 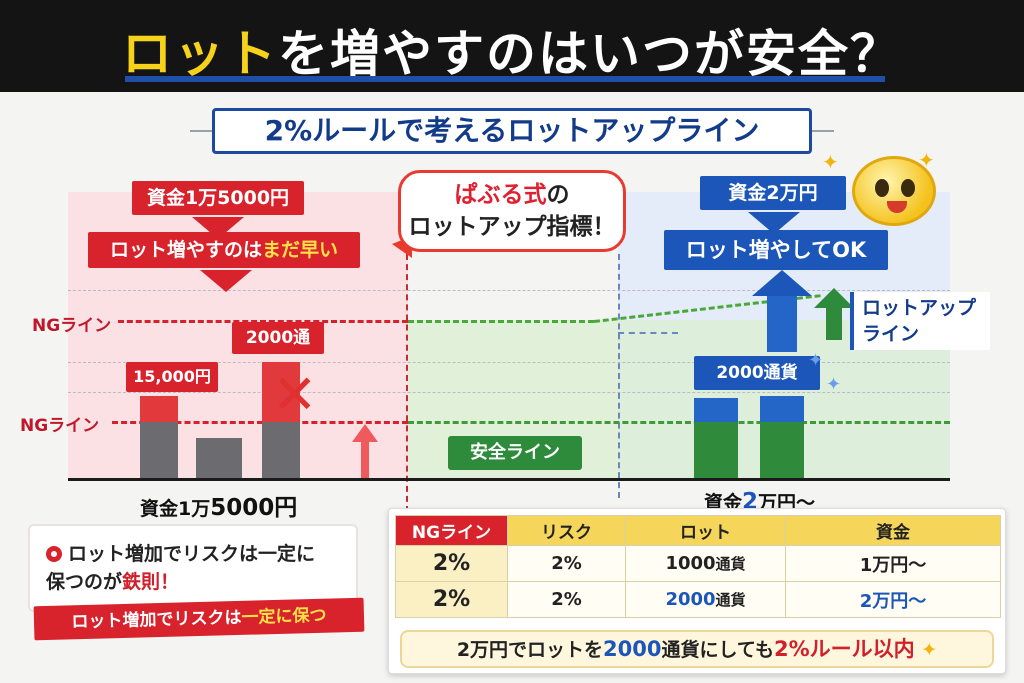 What do you see at coordinates (501, 321) in the screenshot?
I see `lotup-line-flat` at bounding box center [501, 321].